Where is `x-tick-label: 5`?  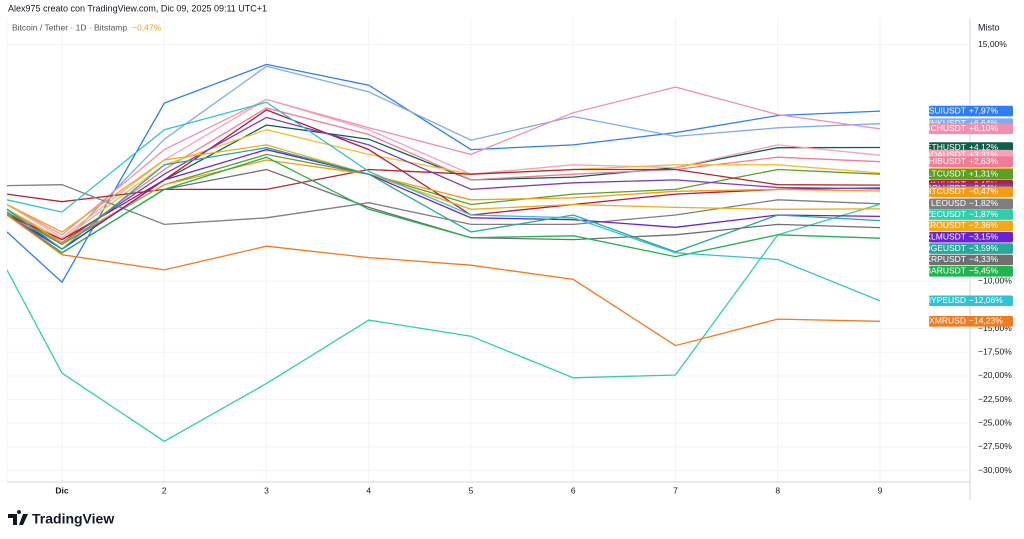
x-tick-label: 5 is located at coordinates (471, 490).